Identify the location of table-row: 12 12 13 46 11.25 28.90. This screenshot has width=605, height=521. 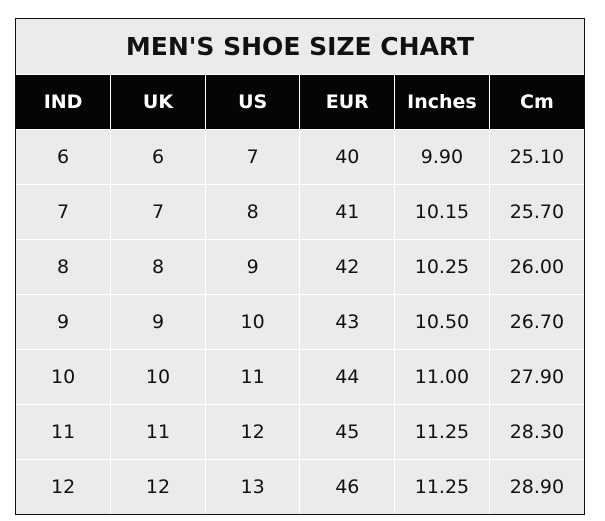
(300, 486).